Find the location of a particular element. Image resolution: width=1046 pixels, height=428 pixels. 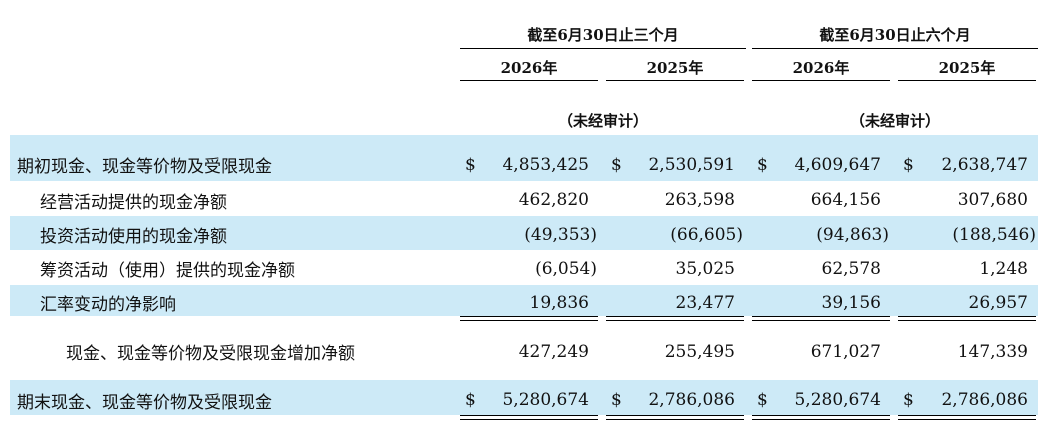

year-header-3: 2026年 is located at coordinates (821, 68).